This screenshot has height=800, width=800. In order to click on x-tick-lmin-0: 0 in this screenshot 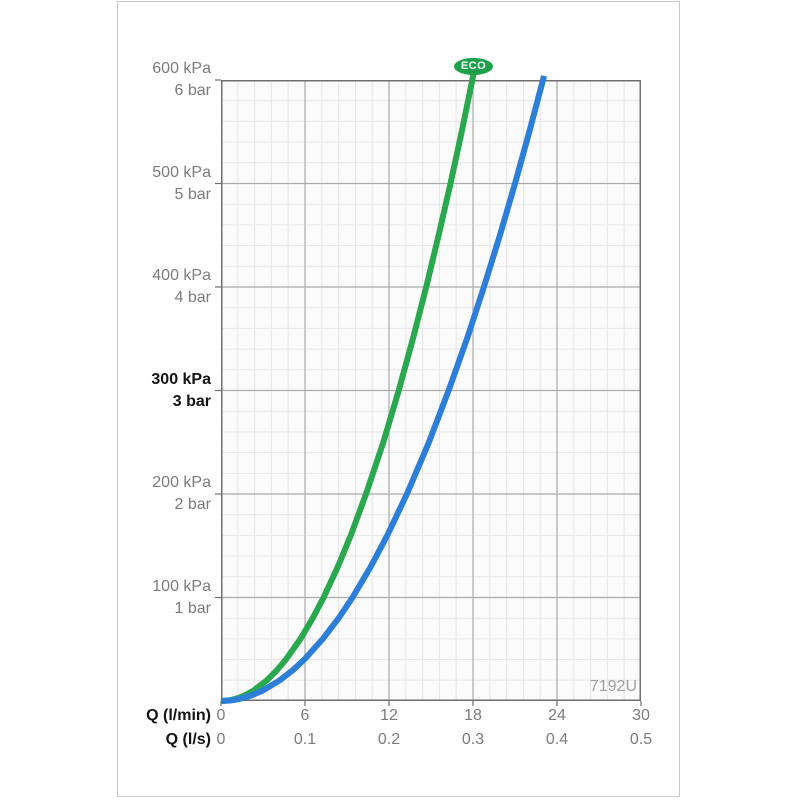, I will do `click(221, 715)`.